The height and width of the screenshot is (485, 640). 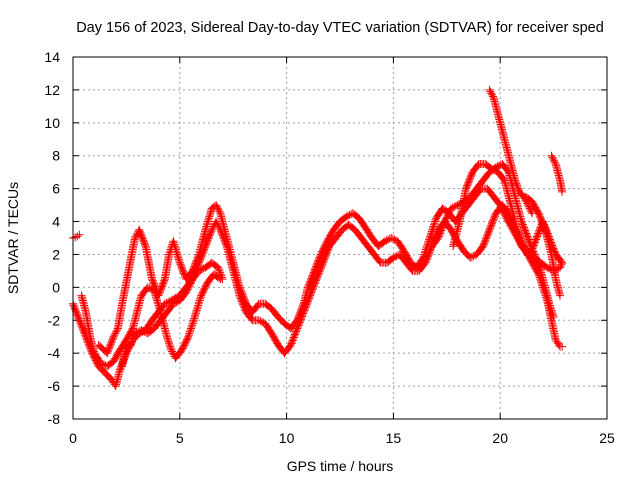 What do you see at coordinates (52, 57) in the screenshot?
I see `y-tick-label: 14` at bounding box center [52, 57].